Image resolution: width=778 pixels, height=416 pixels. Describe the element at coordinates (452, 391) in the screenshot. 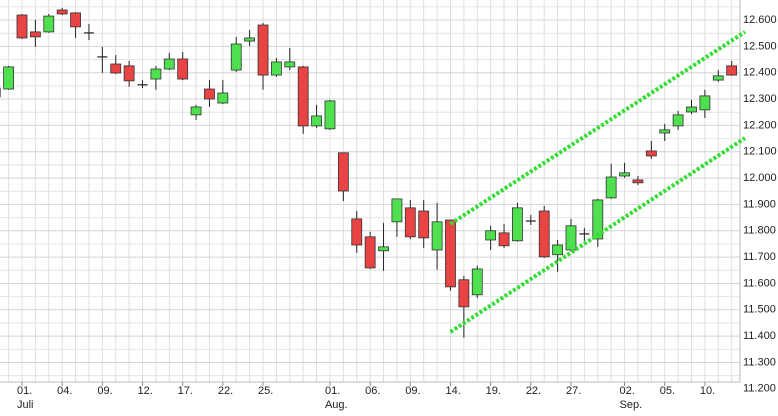

I see `x-tick-label: 14.` at that location.